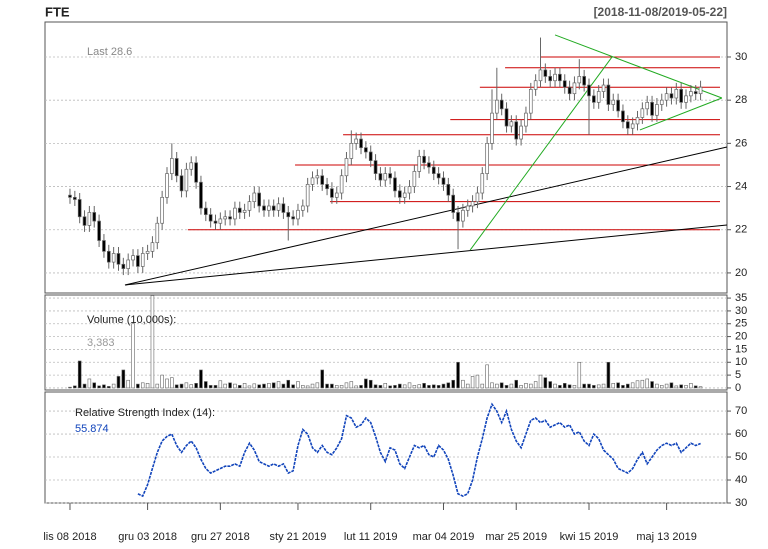 The image size is (768, 549). Describe the element at coordinates (738, 375) in the screenshot. I see `y-tick-label: 5` at that location.